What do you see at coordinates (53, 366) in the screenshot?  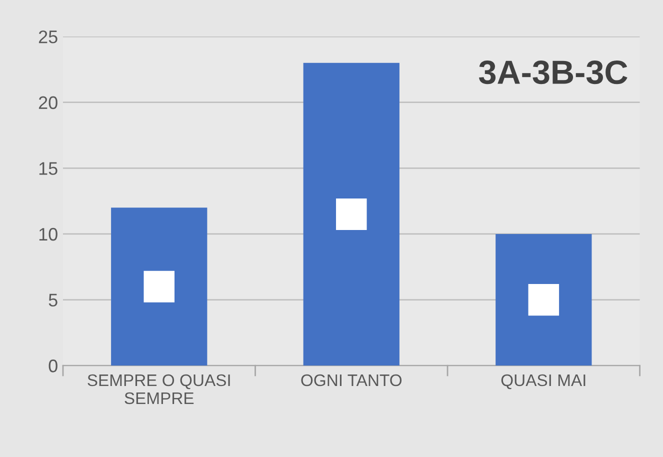 I see `y-tick-label: 0` at bounding box center [53, 366].